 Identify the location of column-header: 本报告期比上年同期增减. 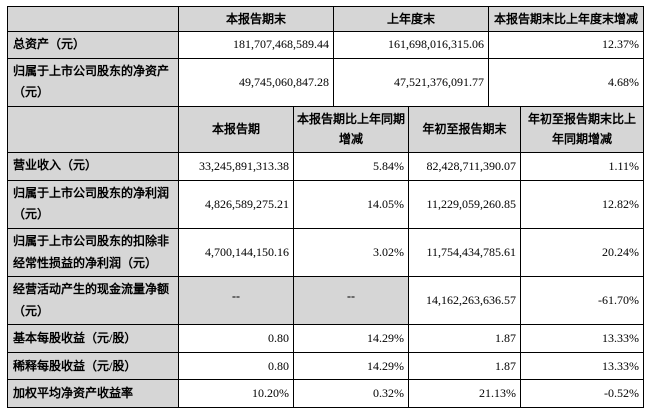
(351, 129).